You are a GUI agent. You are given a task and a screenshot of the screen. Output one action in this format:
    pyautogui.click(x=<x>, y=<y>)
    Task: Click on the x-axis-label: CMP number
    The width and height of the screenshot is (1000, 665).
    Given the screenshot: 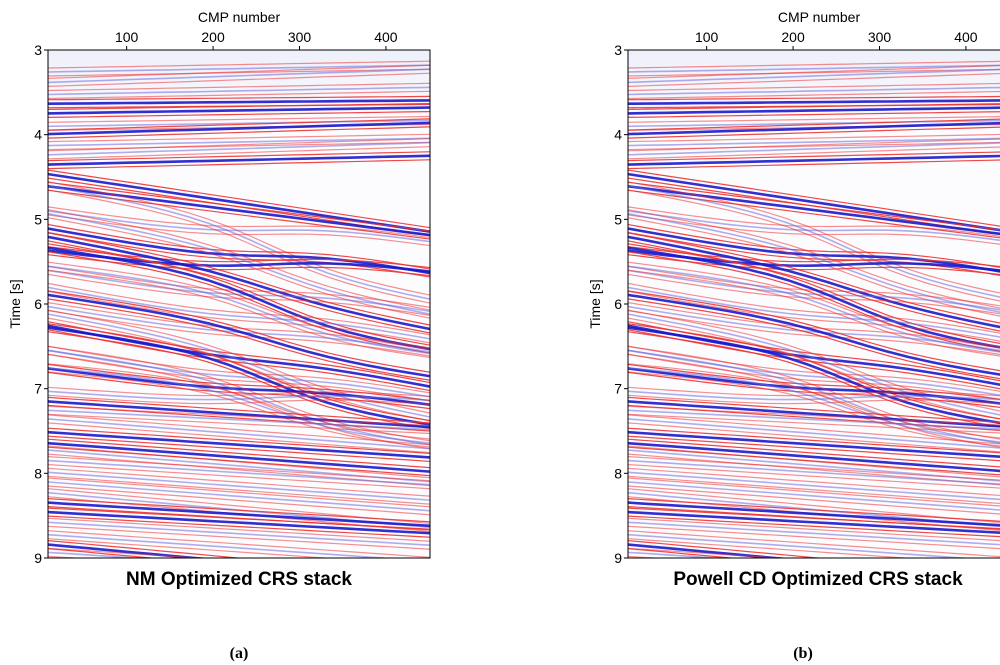 What is the action you would take?
    pyautogui.click(x=819, y=17)
    